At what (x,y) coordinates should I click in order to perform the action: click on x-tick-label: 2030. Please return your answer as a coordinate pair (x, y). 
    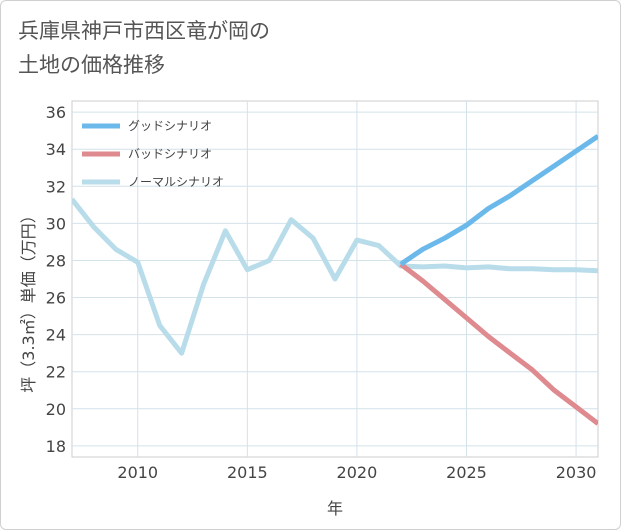
    Looking at the image, I should click on (576, 472).